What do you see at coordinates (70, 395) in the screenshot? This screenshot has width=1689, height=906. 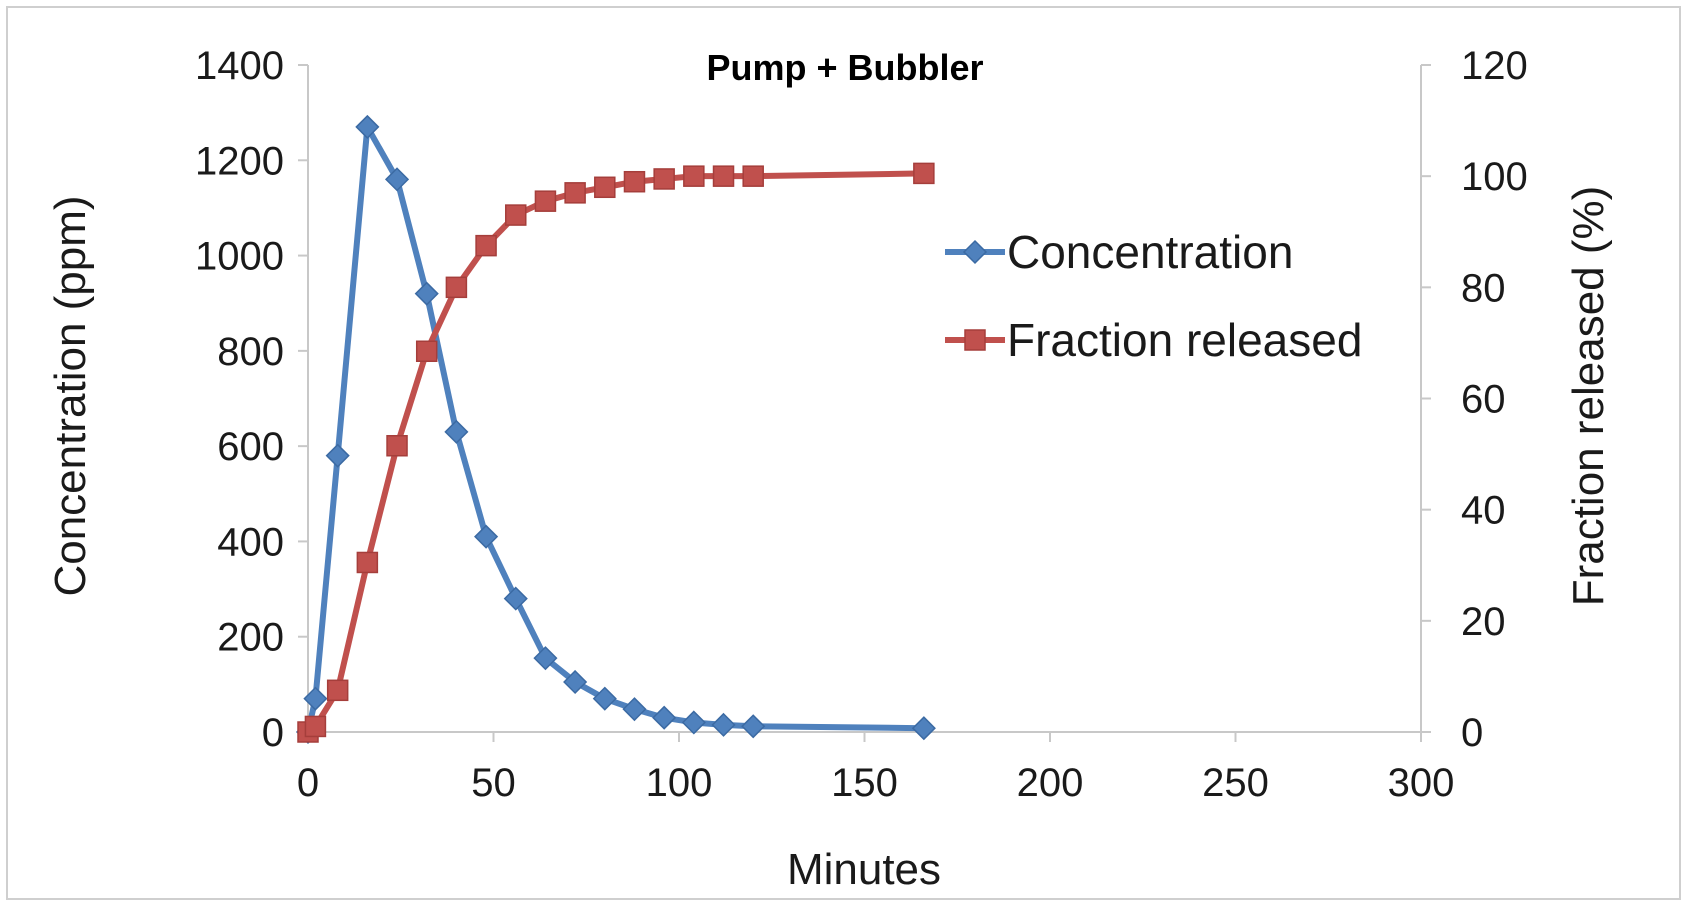 I see `left-y-axis-title: Concentration (ppm)` at bounding box center [70, 395].